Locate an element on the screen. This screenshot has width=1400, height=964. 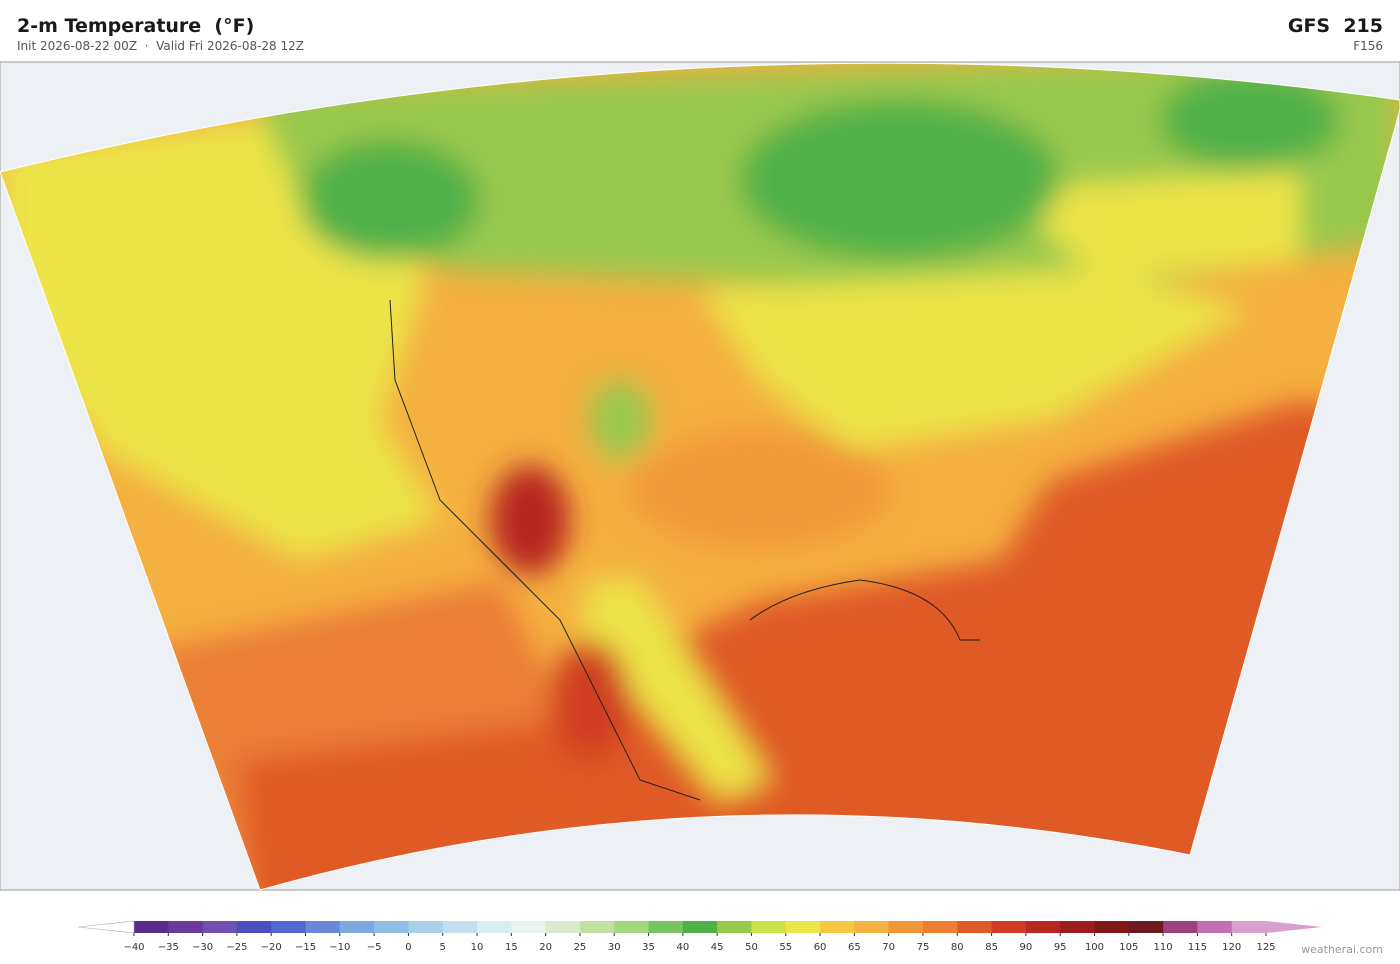
colorbar-tick-label: 30 is located at coordinates (614, 947).